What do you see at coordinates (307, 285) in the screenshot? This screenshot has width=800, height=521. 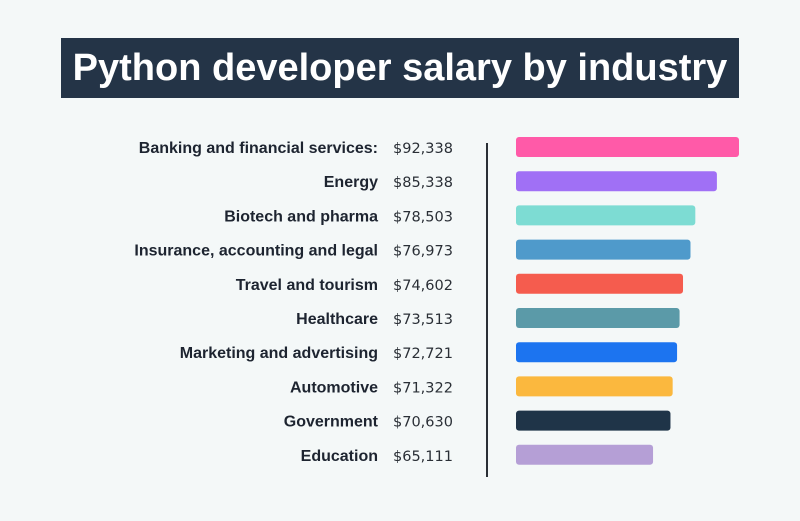 I see `category-label: Travel and tourism` at bounding box center [307, 285].